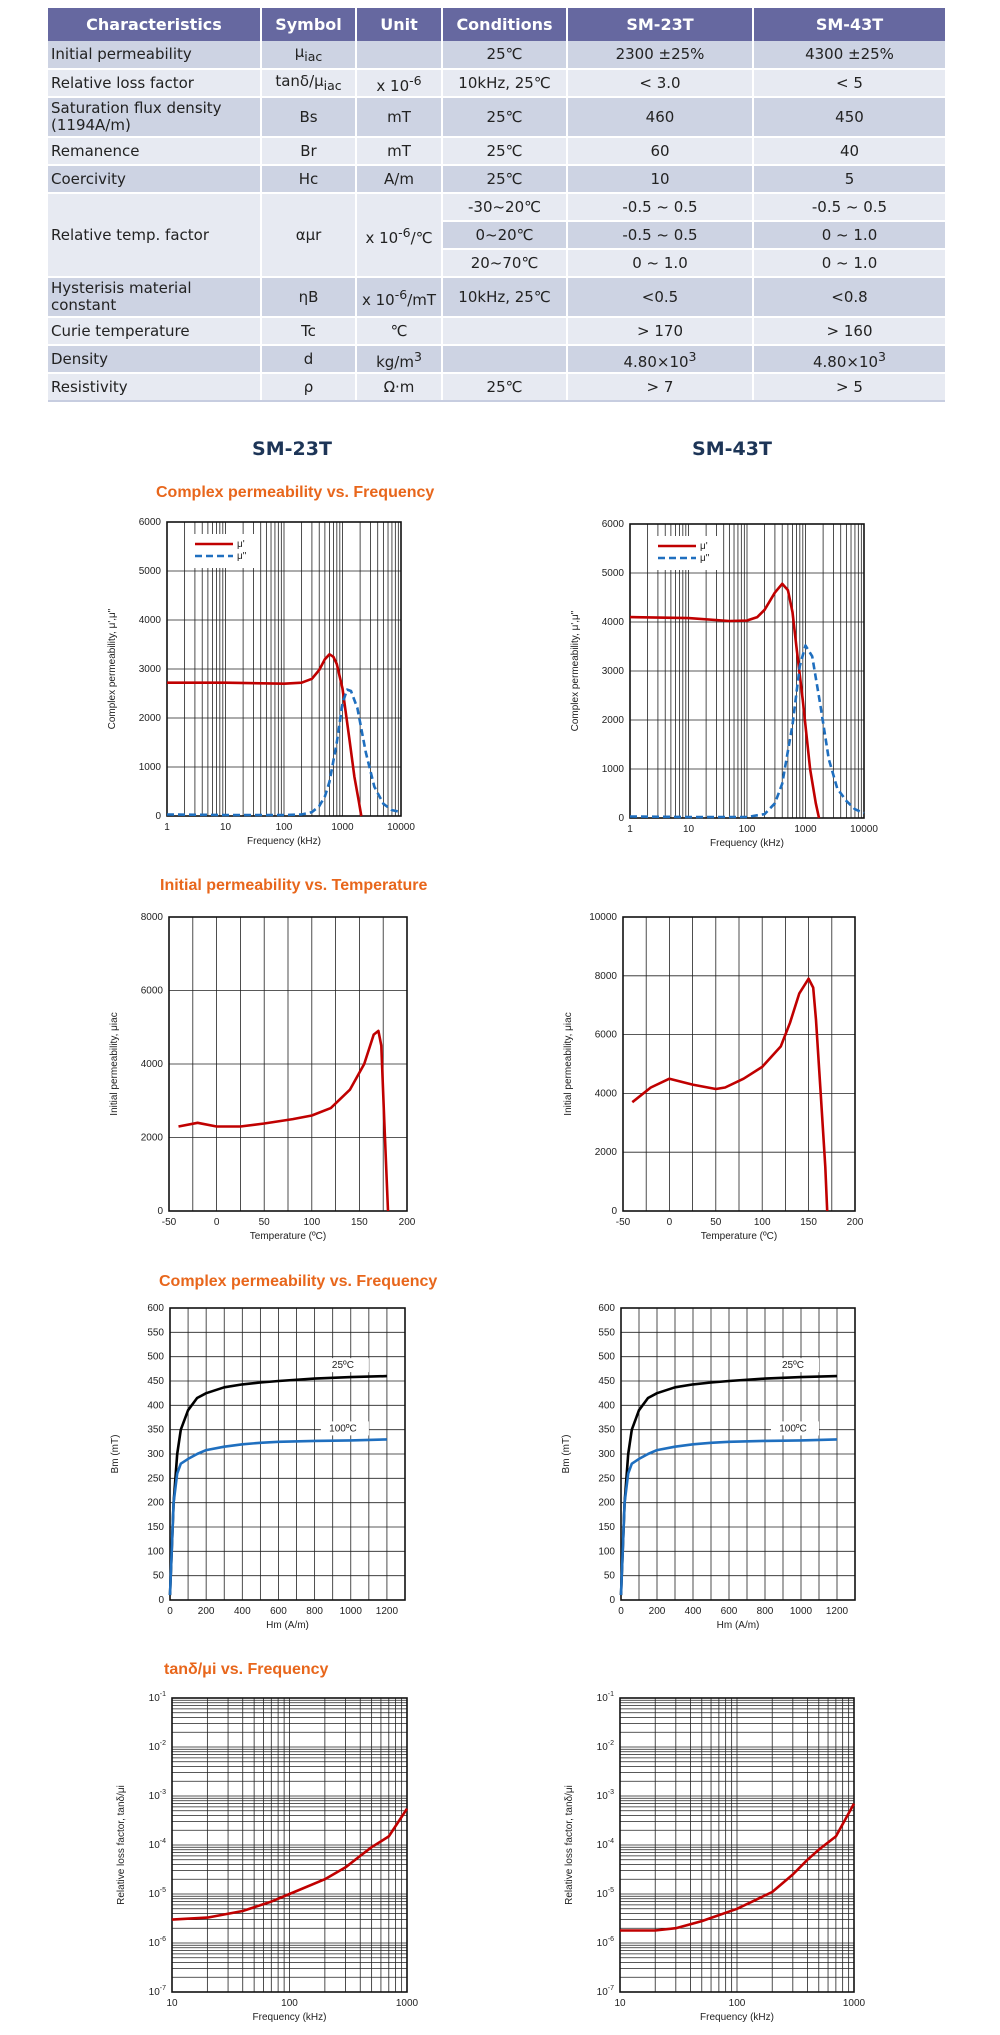 The image size is (1000, 2035). I want to click on series-line-100C, so click(728, 1517).